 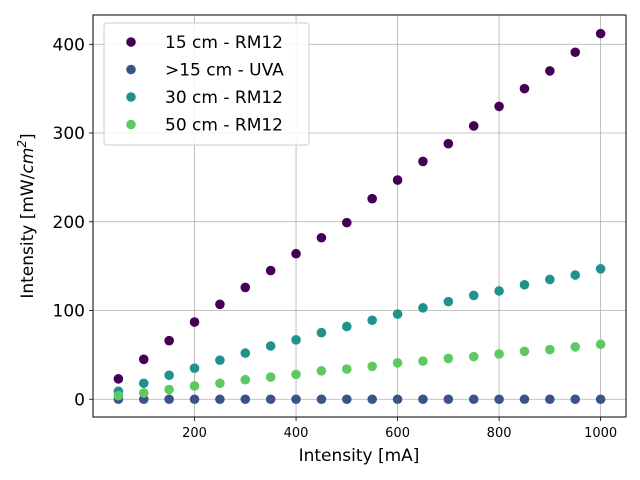 What do you see at coordinates (224, 71) in the screenshot?
I see `legend-label: >15 cm - UVA` at bounding box center [224, 71].